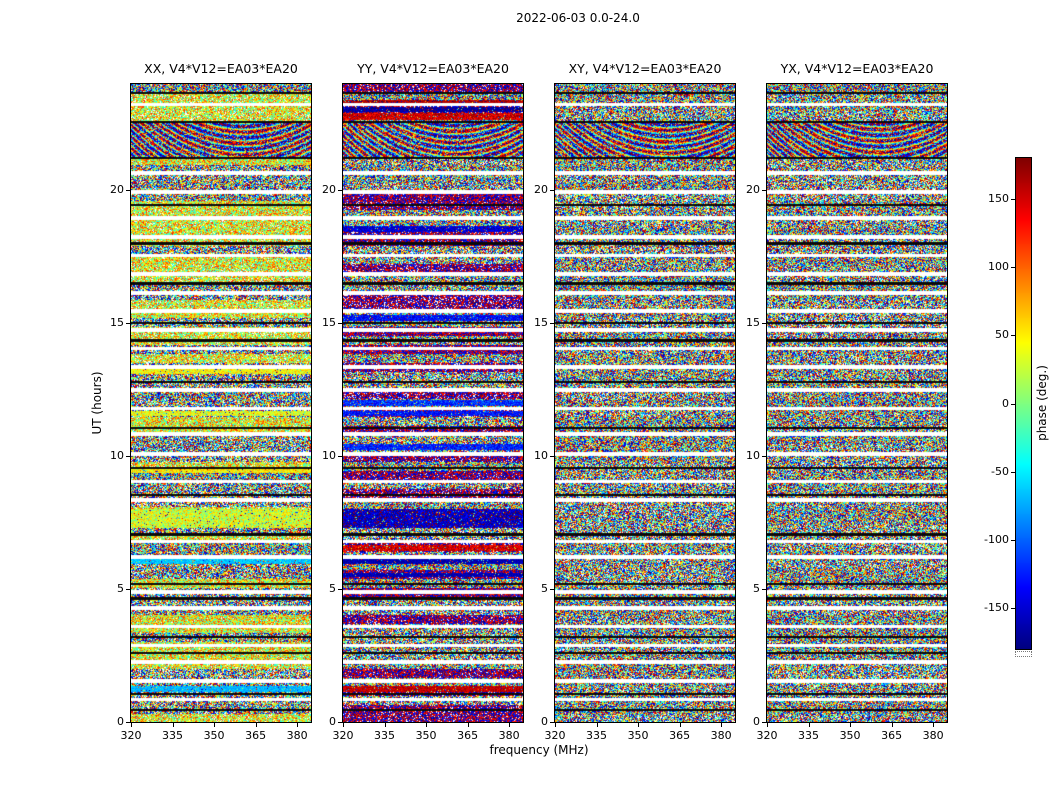 Image resolution: width=1050 pixels, height=800 pixels. What do you see at coordinates (1023, 654) in the screenshot?
I see `colorbar-nodata-swatch` at bounding box center [1023, 654].